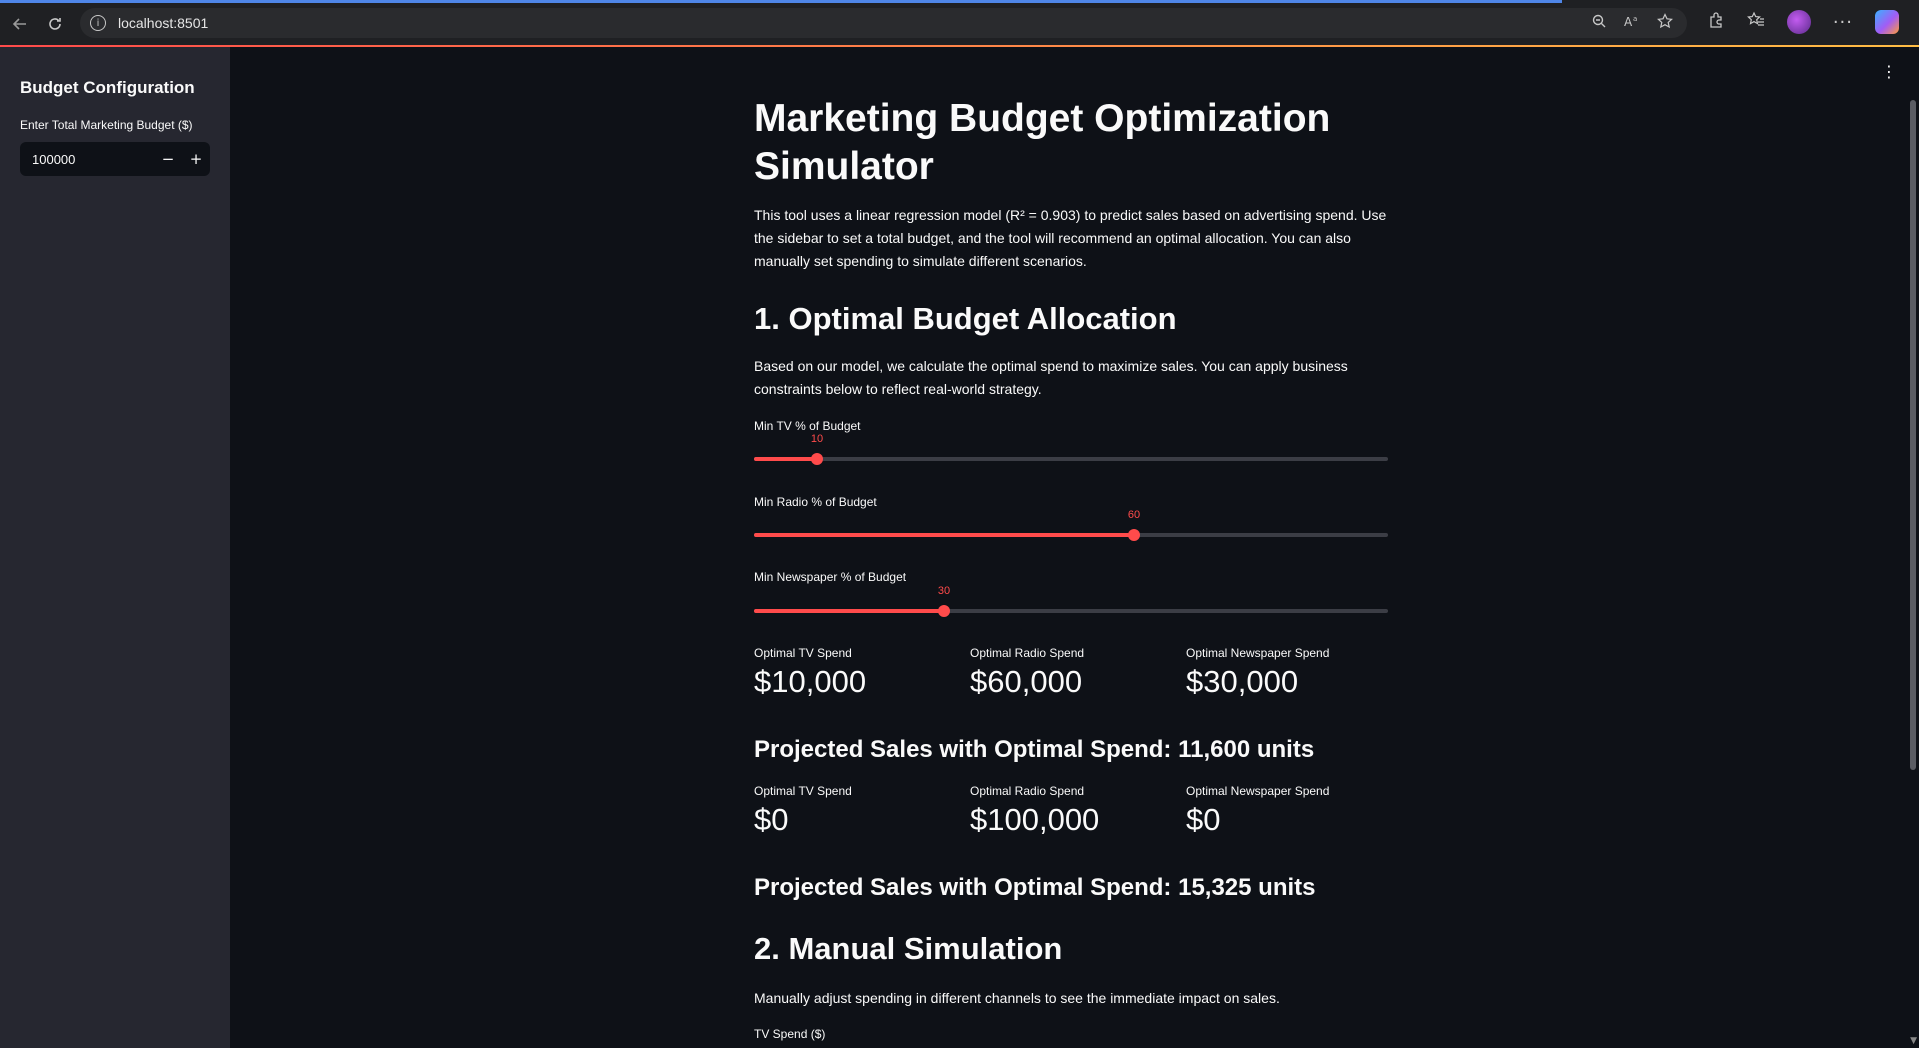 The image size is (1919, 1048). What do you see at coordinates (1599, 23) in the screenshot?
I see `zoom-icon` at bounding box center [1599, 23].